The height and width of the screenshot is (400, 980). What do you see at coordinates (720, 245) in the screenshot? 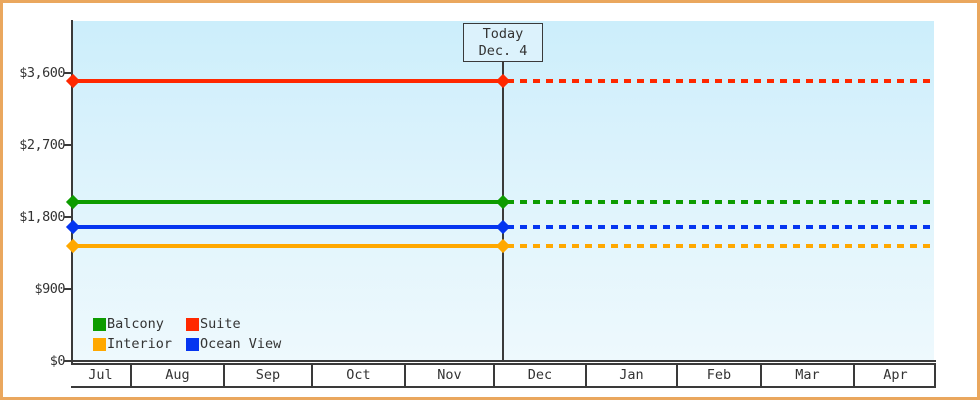
I see `series-line-interior-projection` at bounding box center [720, 245].